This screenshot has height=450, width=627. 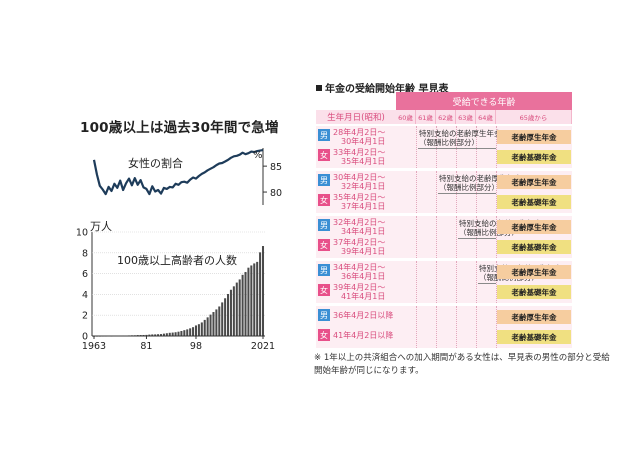 What do you see at coordinates (359, 197) in the screenshot?
I see `female-birth-range-start: 35年4月2日～` at bounding box center [359, 197].